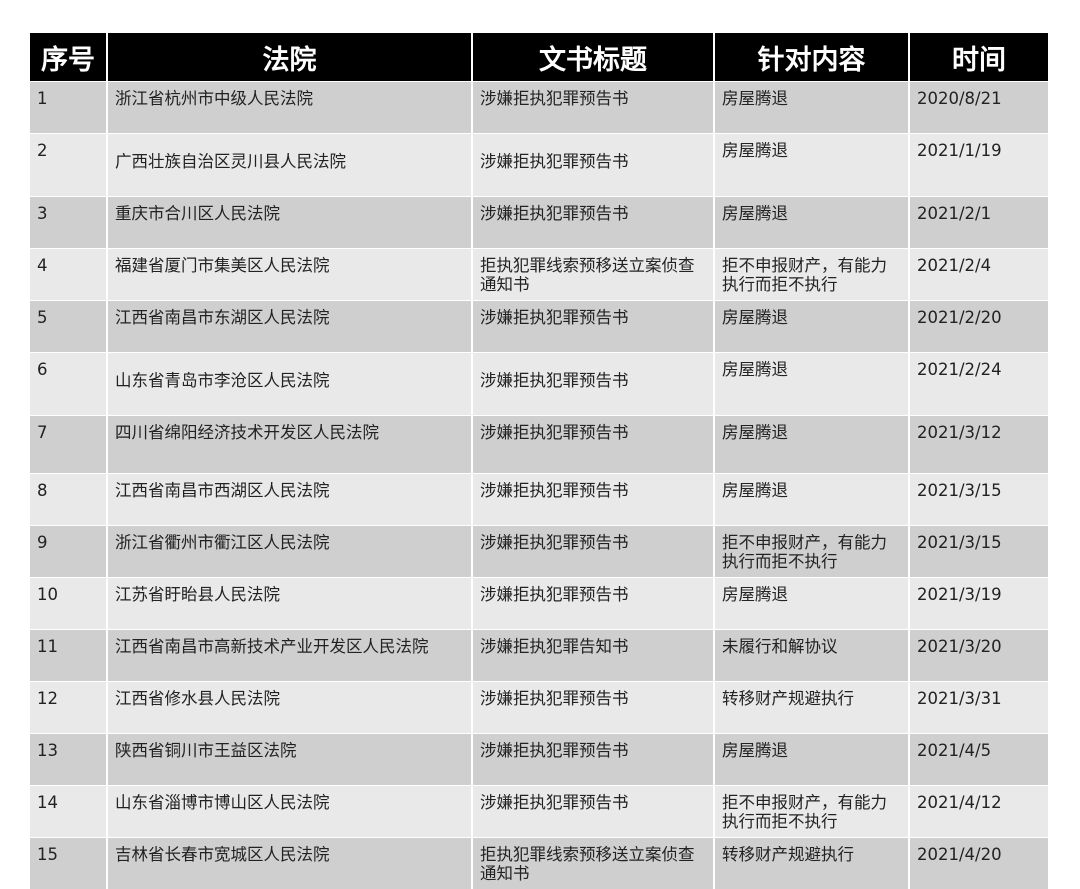 The image size is (1080, 889). I want to click on cell-date: 2021/3/31, so click(978, 708).